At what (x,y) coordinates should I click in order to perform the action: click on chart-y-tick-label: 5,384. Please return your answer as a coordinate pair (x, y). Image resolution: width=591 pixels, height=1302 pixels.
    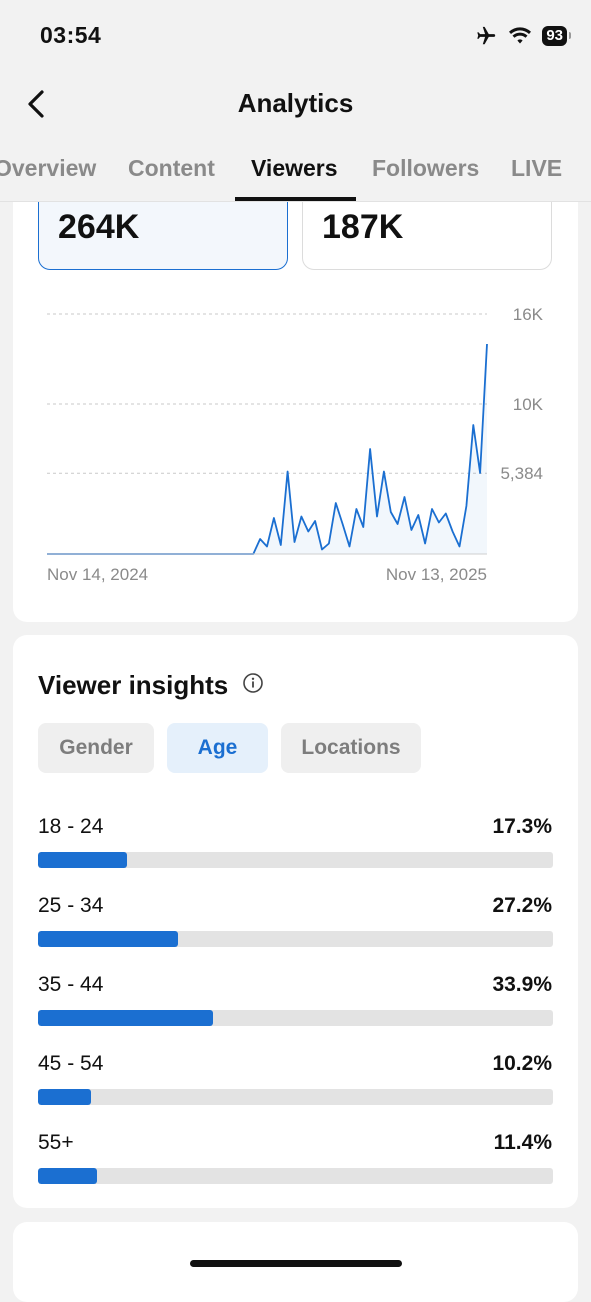
    Looking at the image, I should click on (521, 473).